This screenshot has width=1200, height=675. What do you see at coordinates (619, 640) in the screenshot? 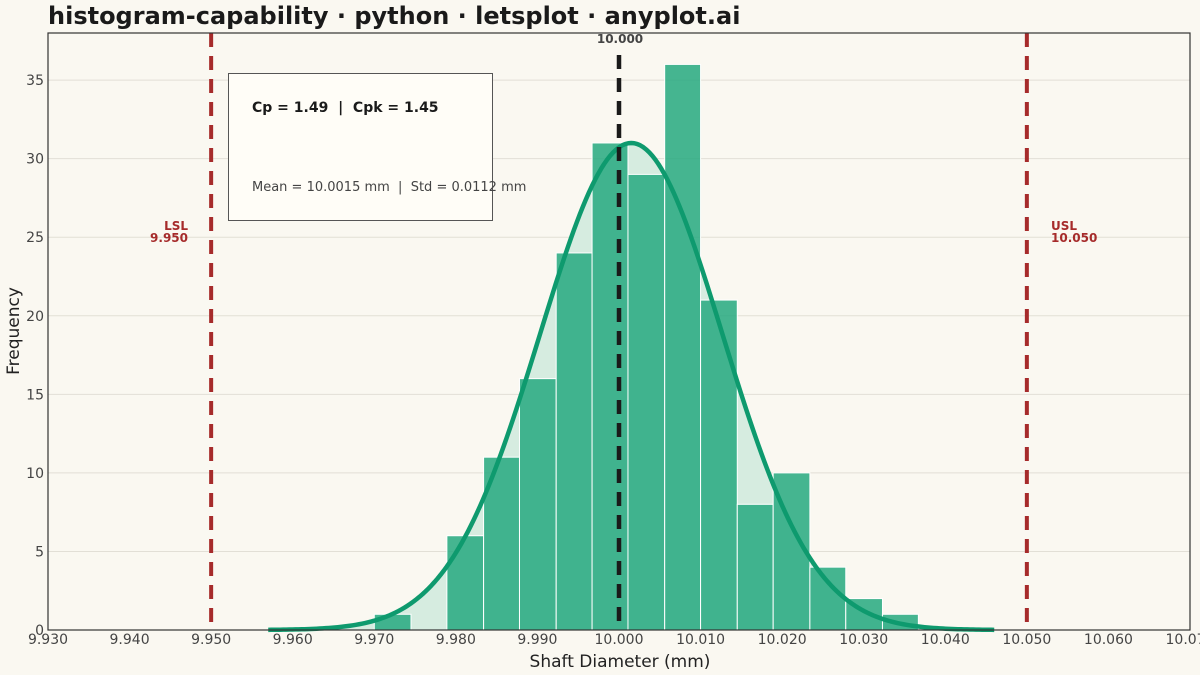
I see `x-tick-label: 10.000` at bounding box center [619, 640].